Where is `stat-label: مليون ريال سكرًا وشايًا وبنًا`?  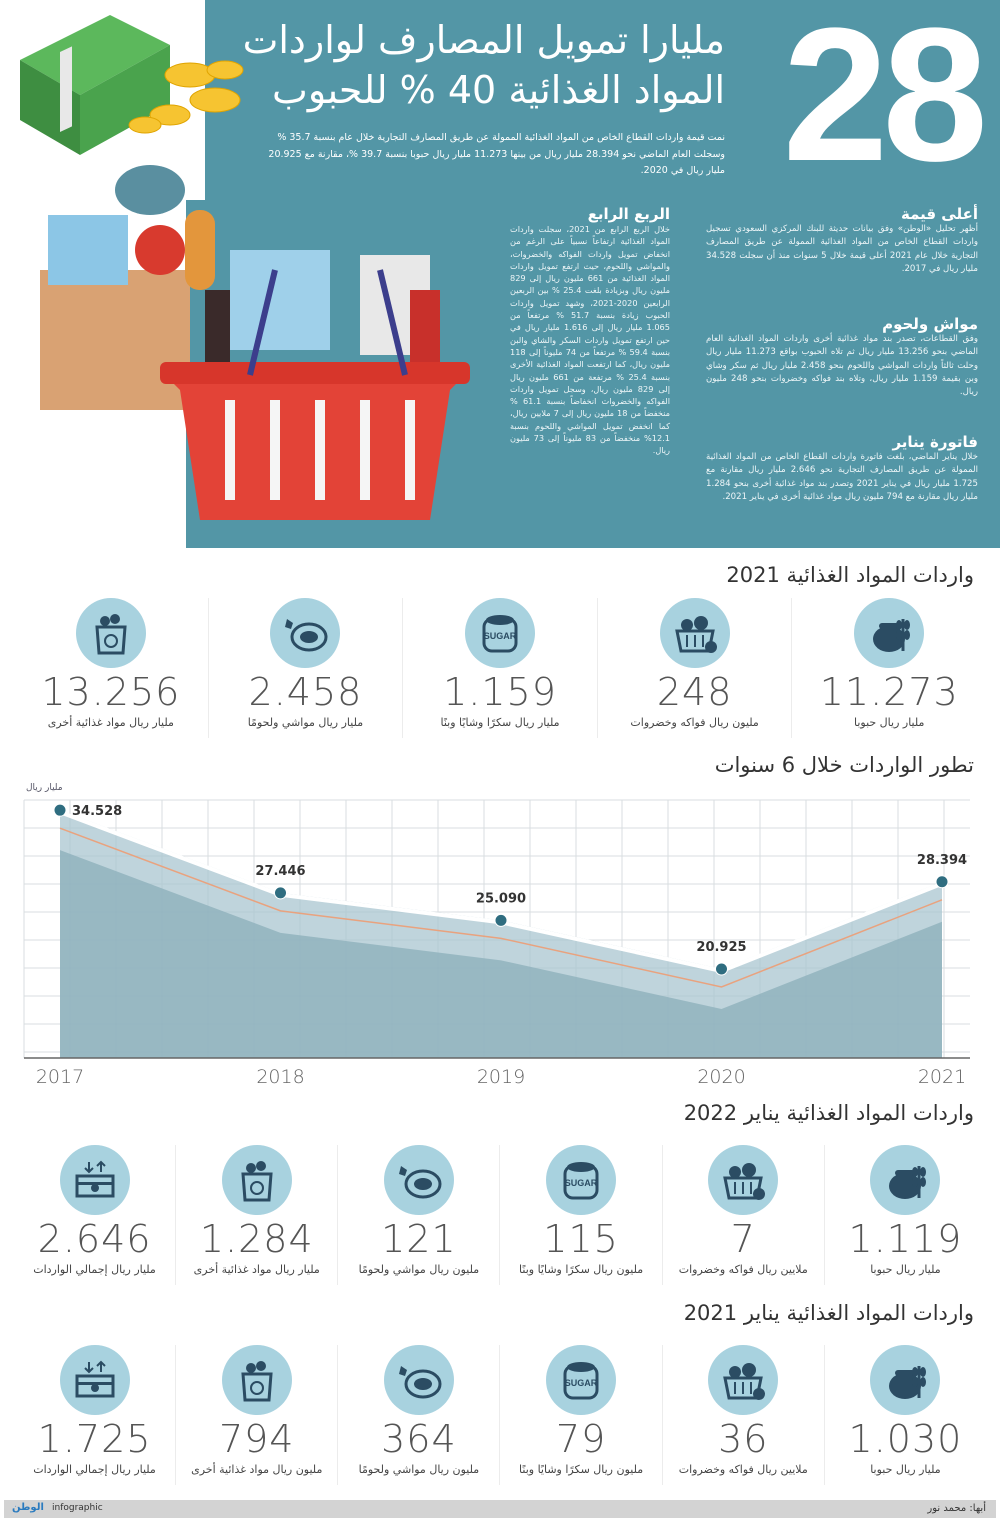 stat-label: مليون ريال سكرًا وشايًا وبنًا is located at coordinates (581, 1469).